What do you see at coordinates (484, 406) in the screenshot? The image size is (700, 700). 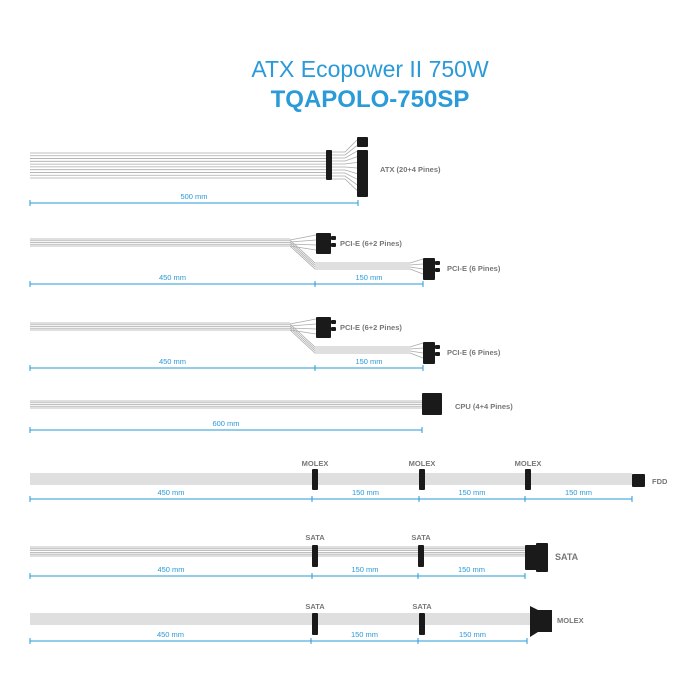 I see `connector-label: CPU (4+4 Pines)` at bounding box center [484, 406].